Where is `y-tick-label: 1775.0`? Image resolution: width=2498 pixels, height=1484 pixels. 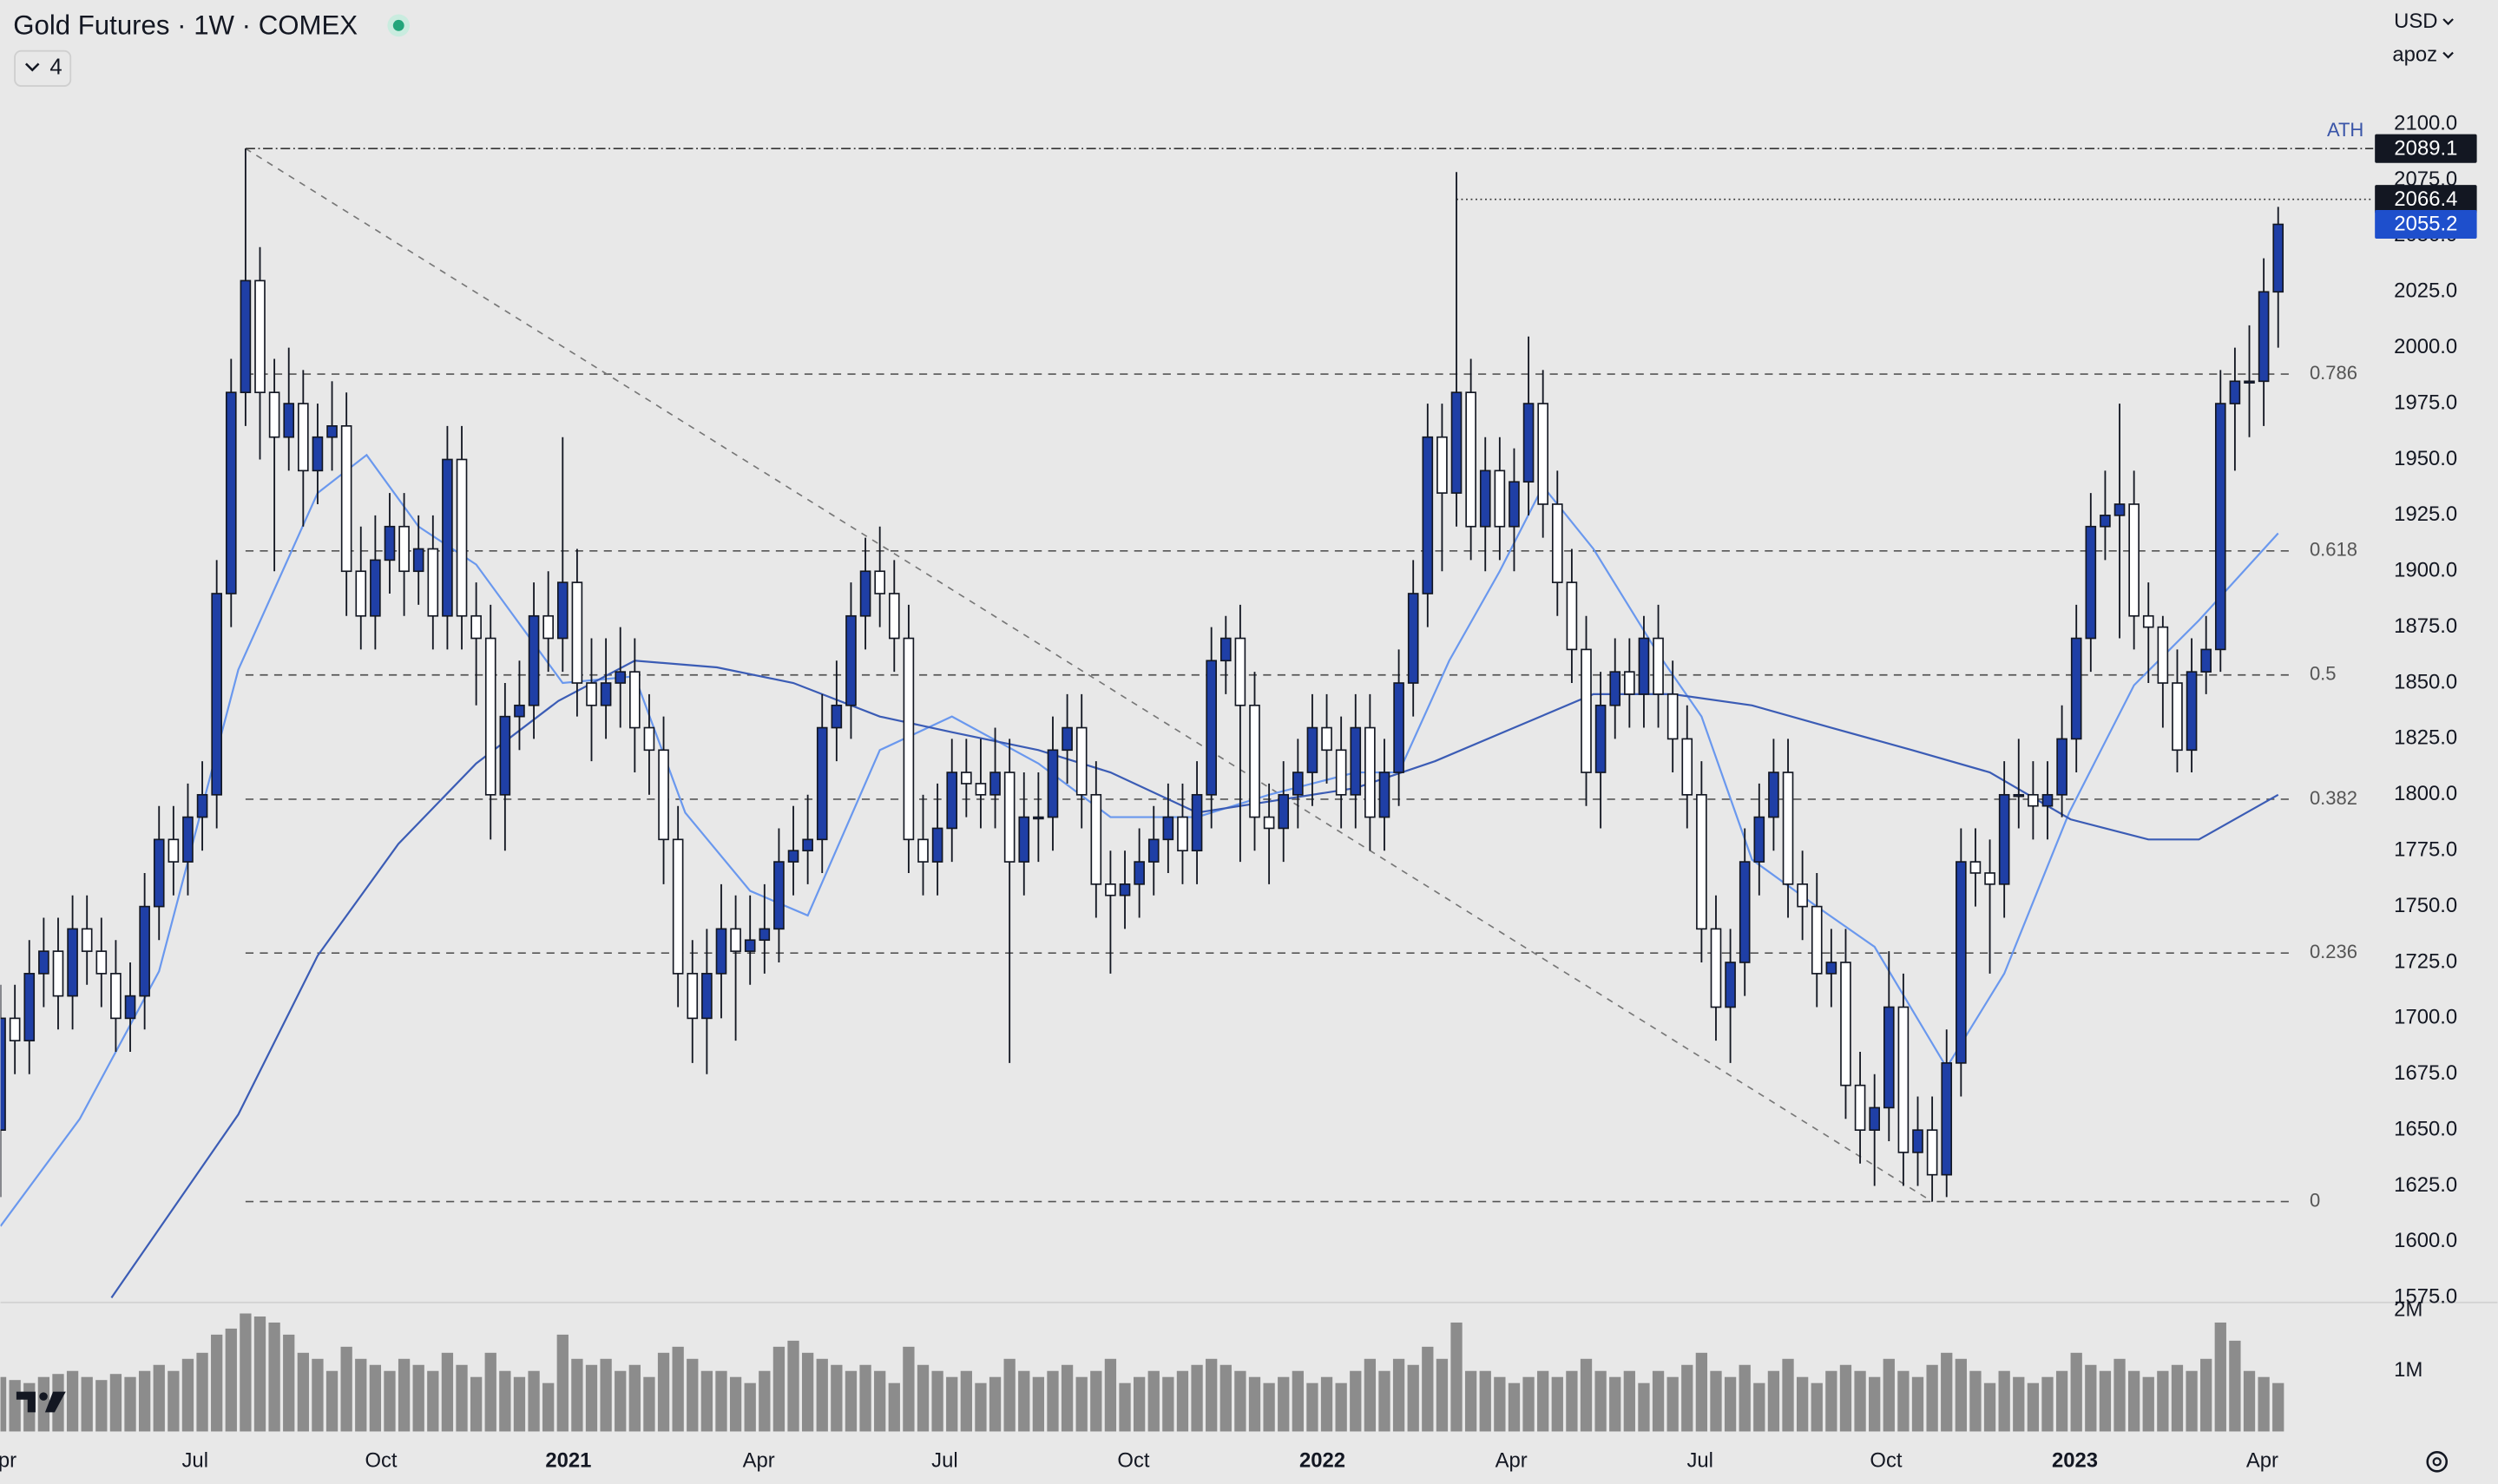
y-tick-label: 1775.0 is located at coordinates (2425, 849).